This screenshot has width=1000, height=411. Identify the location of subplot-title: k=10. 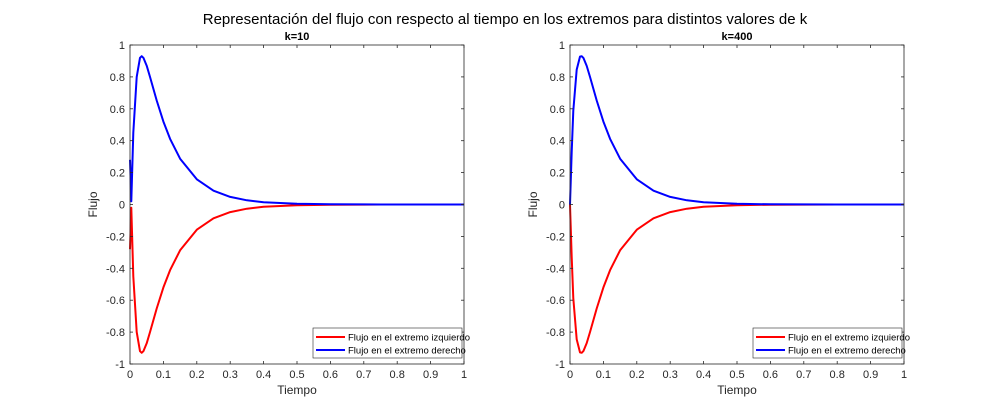
(297, 37).